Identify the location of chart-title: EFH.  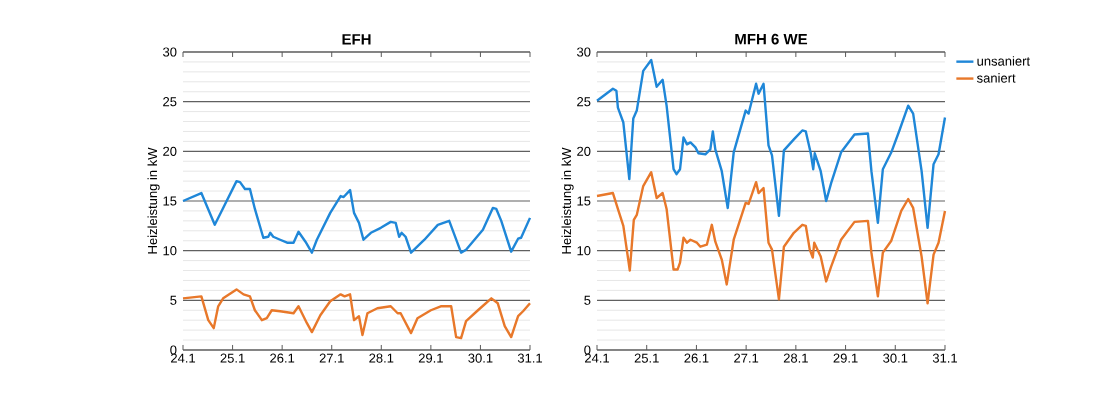
(356, 39).